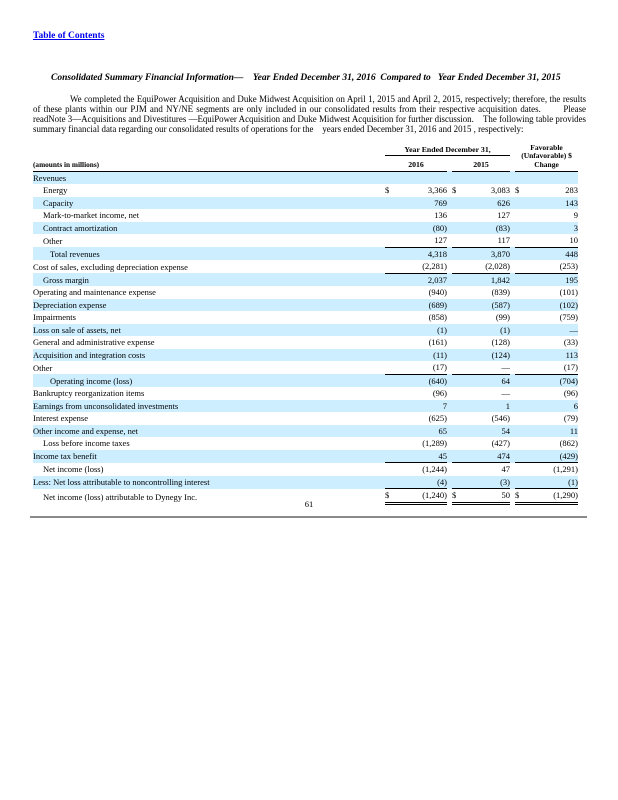 This screenshot has height=800, width=618. Describe the element at coordinates (488, 456) in the screenshot. I see `value-2015: 474` at that location.